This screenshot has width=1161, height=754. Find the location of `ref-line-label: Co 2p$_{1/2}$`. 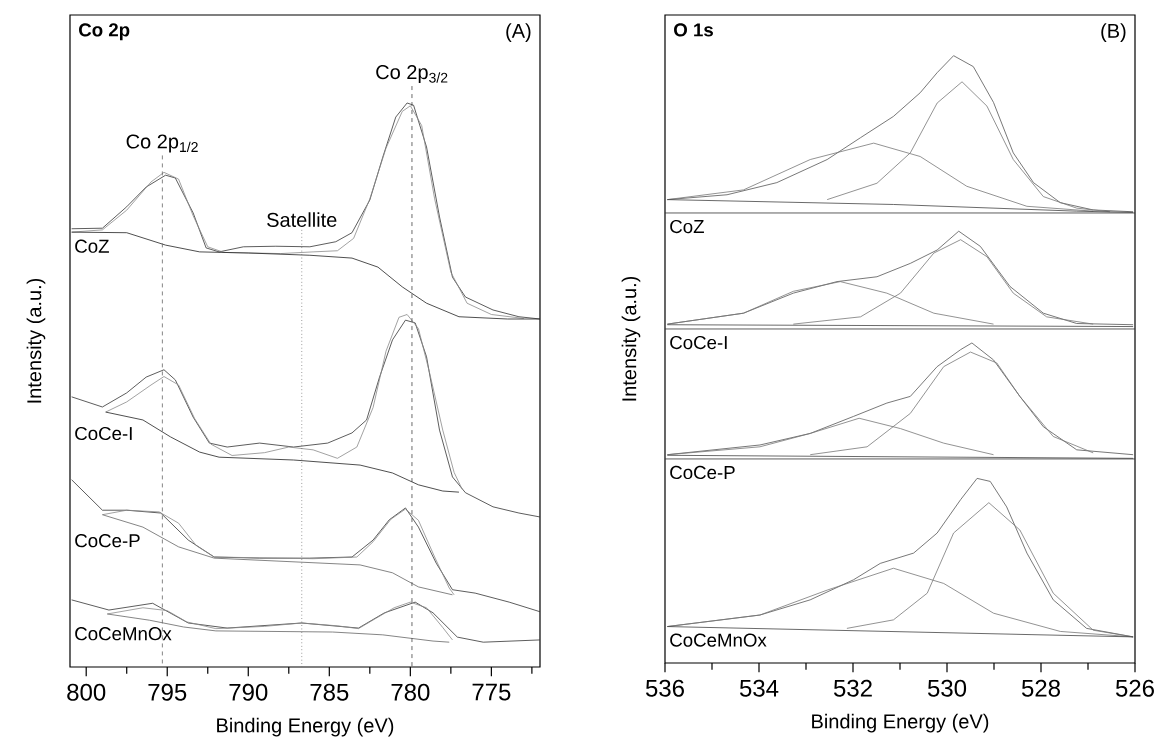

ref-line-label: Co 2p$_{1/2}$ is located at coordinates (162, 143).